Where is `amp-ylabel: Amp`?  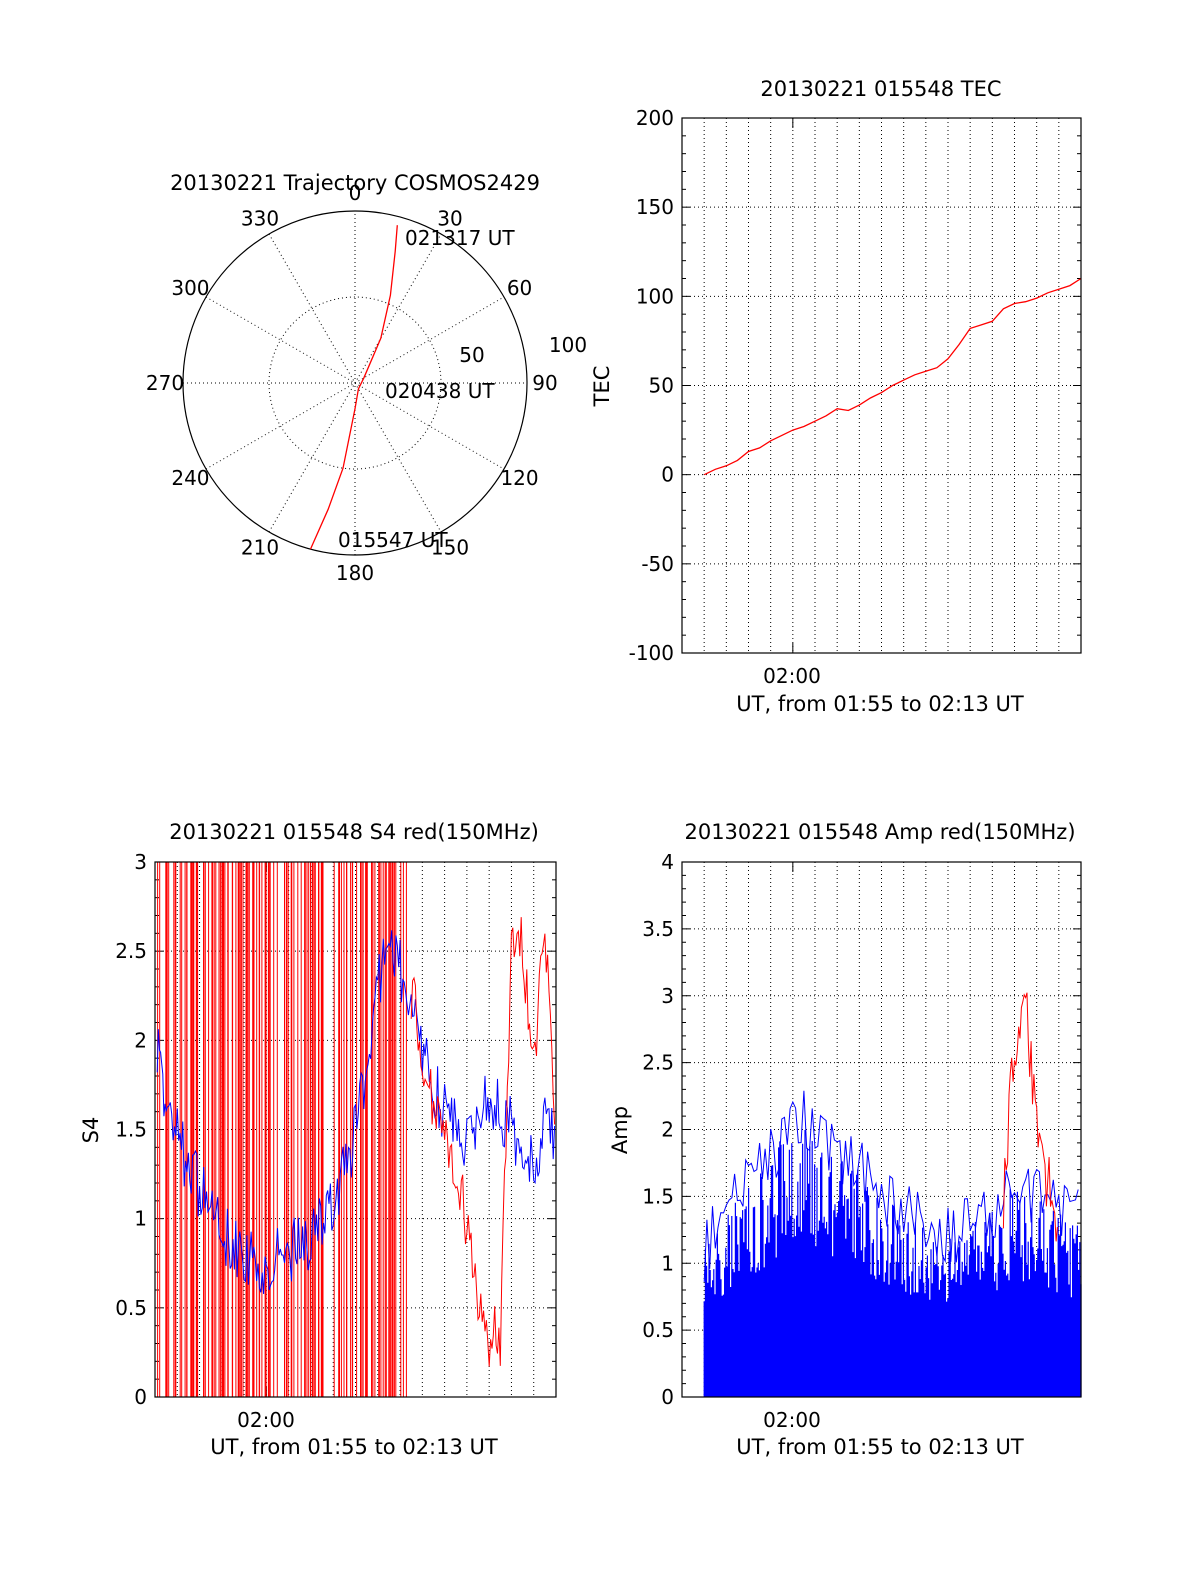
amp-ylabel: Amp is located at coordinates (620, 1130).